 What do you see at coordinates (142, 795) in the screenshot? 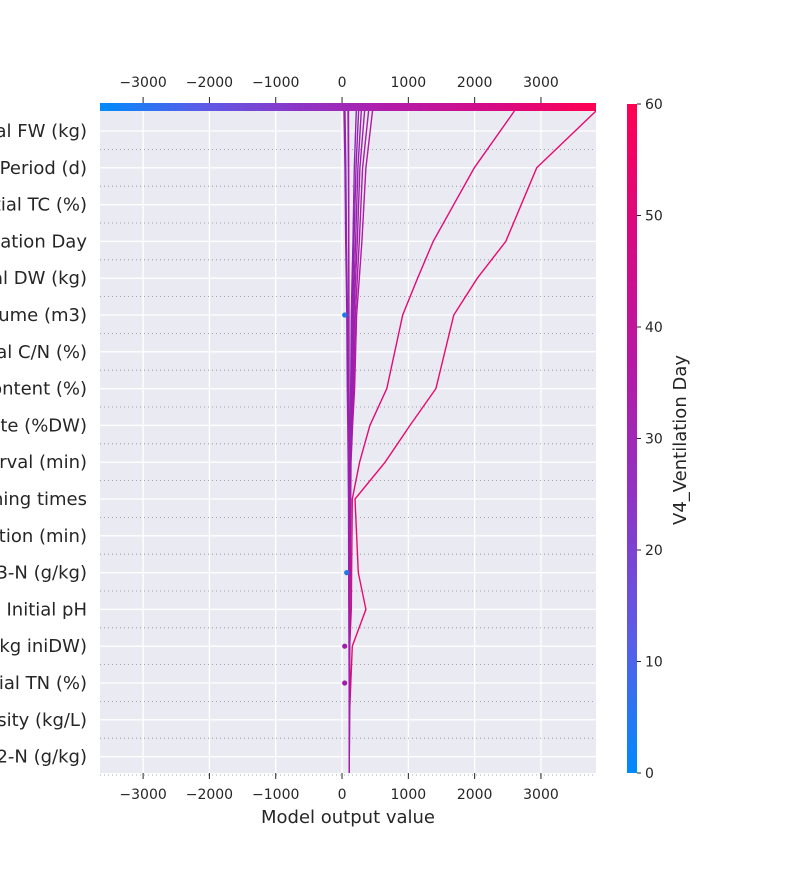
I see `x-tick-label-bottom: −3000` at bounding box center [142, 795].